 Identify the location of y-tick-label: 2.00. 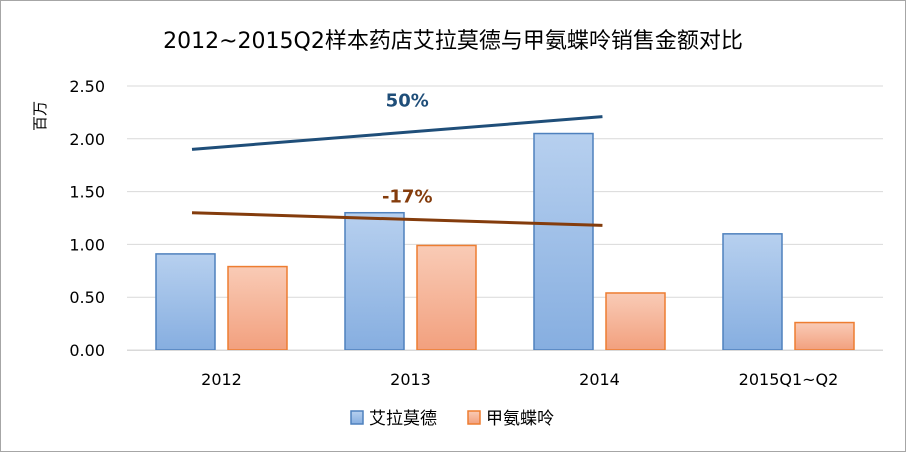
(87, 139).